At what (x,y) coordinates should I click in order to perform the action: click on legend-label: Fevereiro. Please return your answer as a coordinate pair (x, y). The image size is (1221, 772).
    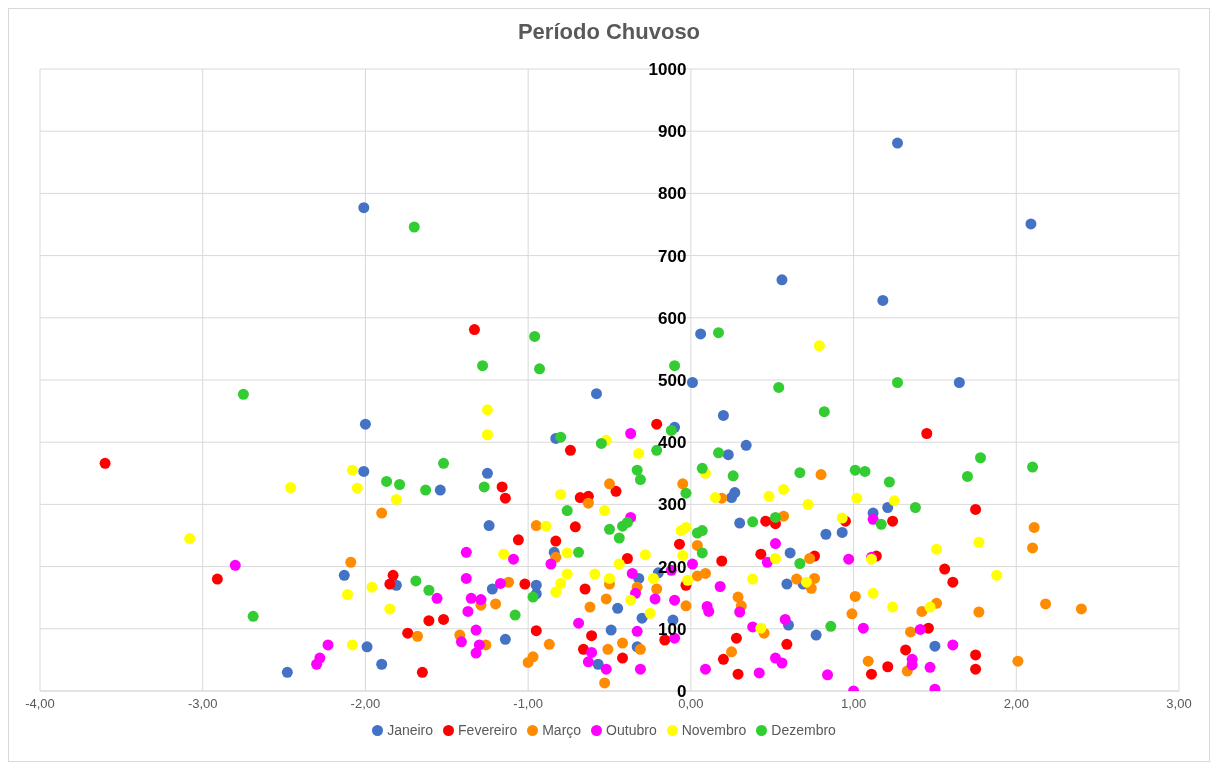
    Looking at the image, I should click on (488, 730).